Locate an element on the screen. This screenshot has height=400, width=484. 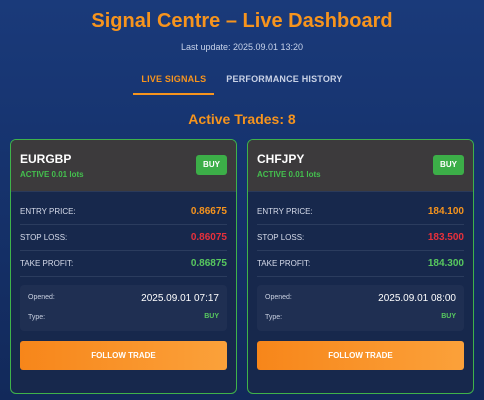
take-profit-row: TAKE PROFIT: 0.86875 is located at coordinates (123, 264).